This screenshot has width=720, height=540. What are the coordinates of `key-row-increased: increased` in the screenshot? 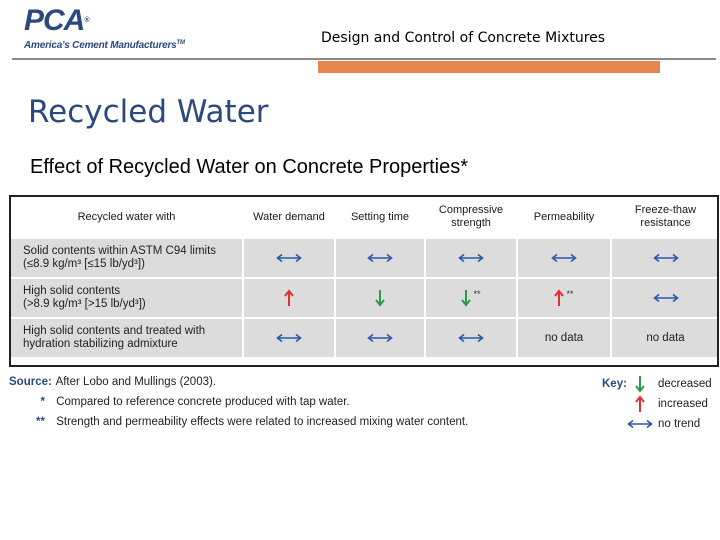 It's located at (657, 404).